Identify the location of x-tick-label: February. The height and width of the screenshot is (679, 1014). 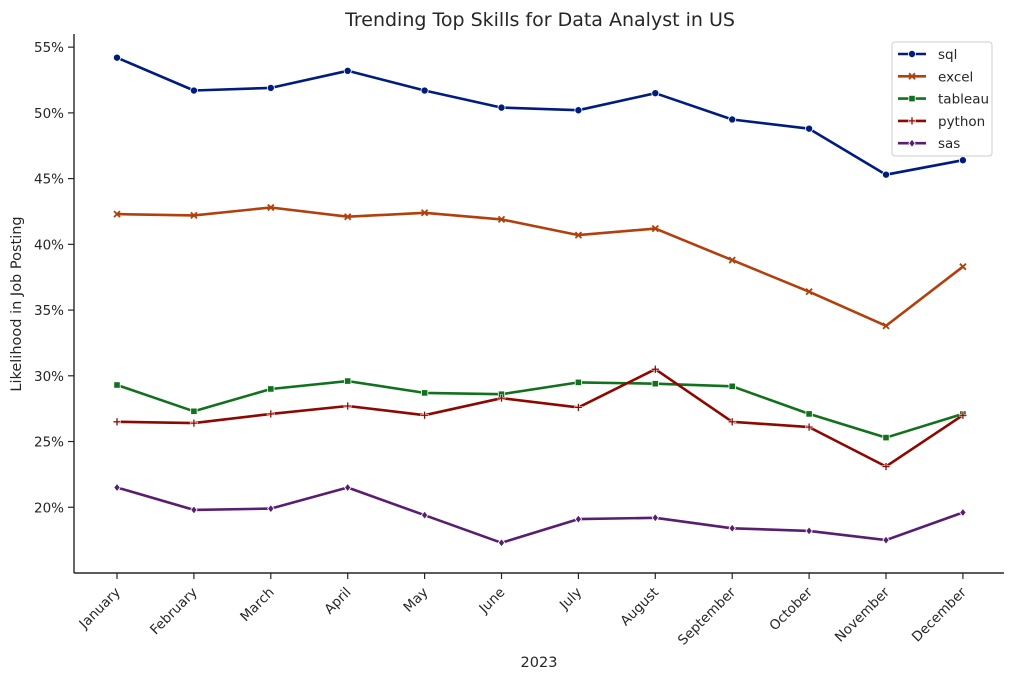
(174, 612).